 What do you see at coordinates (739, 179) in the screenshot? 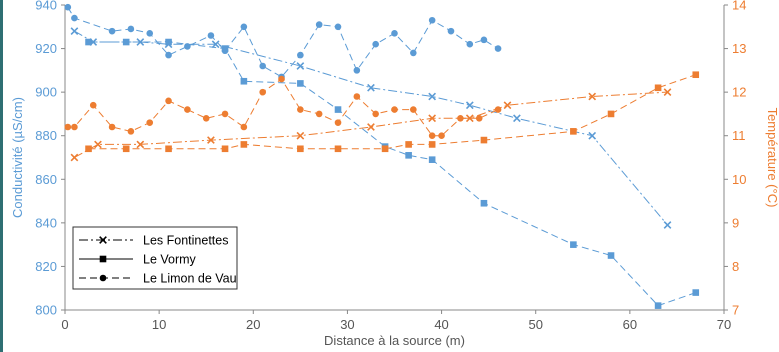
I see `y-right-tick-label: 10` at bounding box center [739, 179].